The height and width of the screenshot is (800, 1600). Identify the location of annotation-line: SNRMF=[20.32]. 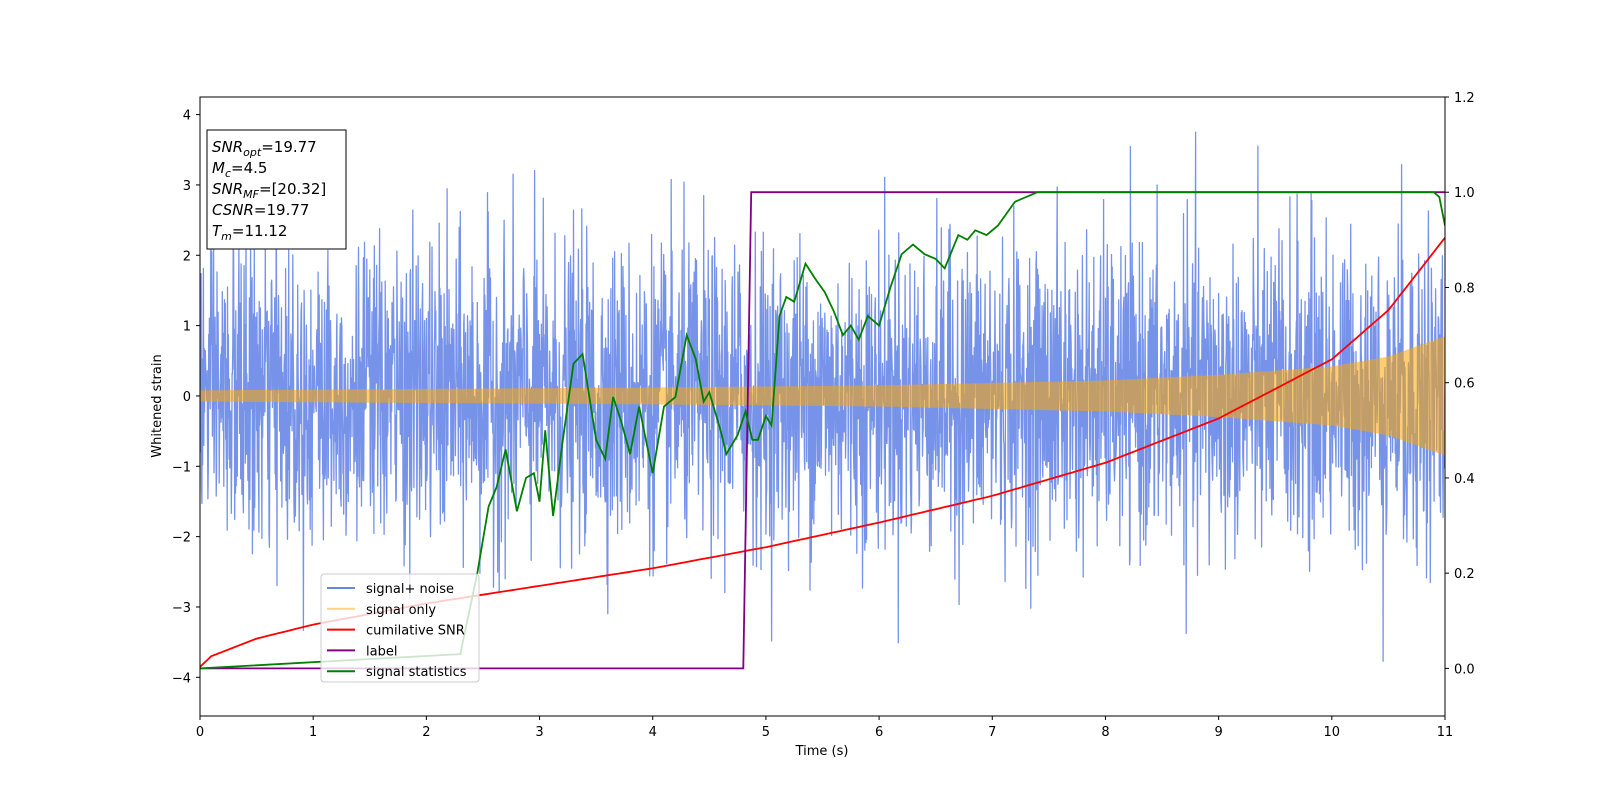
(269, 190).